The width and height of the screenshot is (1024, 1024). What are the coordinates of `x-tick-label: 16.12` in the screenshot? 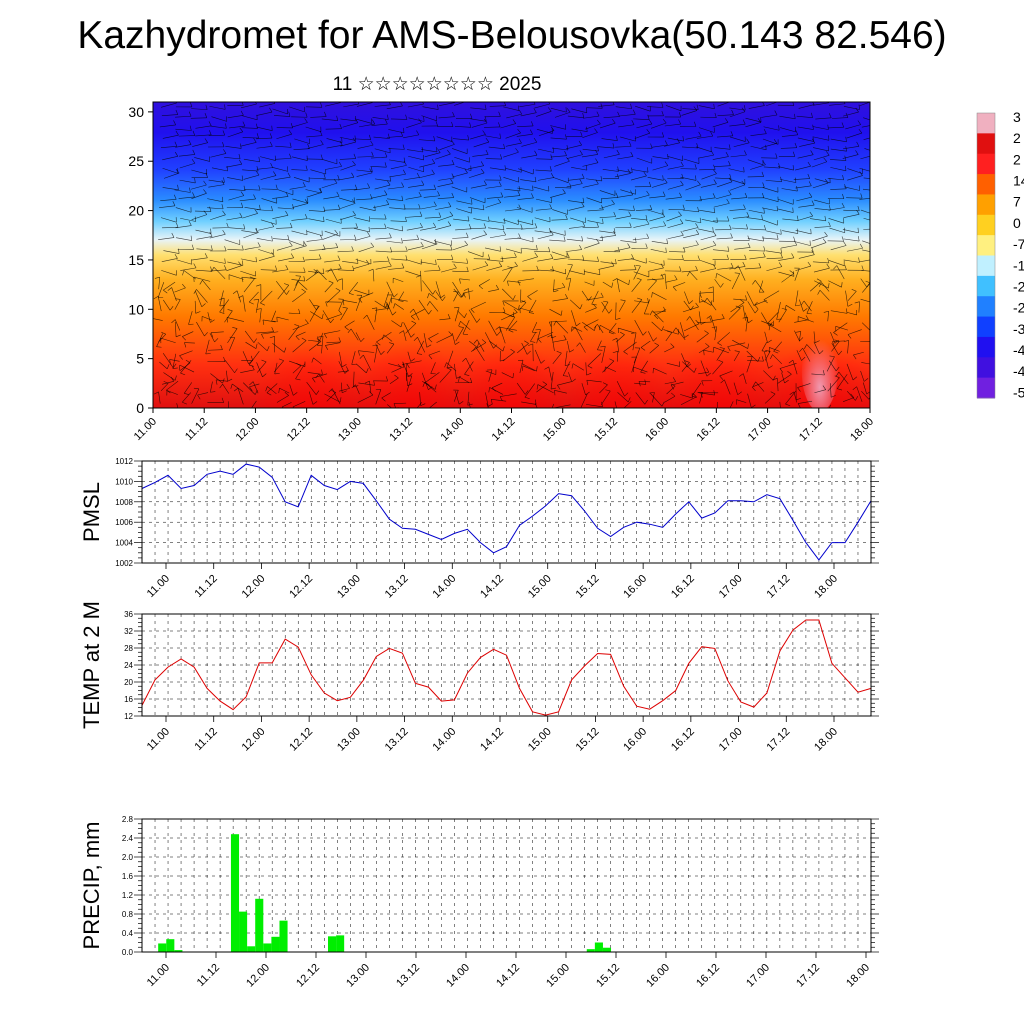 It's located at (683, 740).